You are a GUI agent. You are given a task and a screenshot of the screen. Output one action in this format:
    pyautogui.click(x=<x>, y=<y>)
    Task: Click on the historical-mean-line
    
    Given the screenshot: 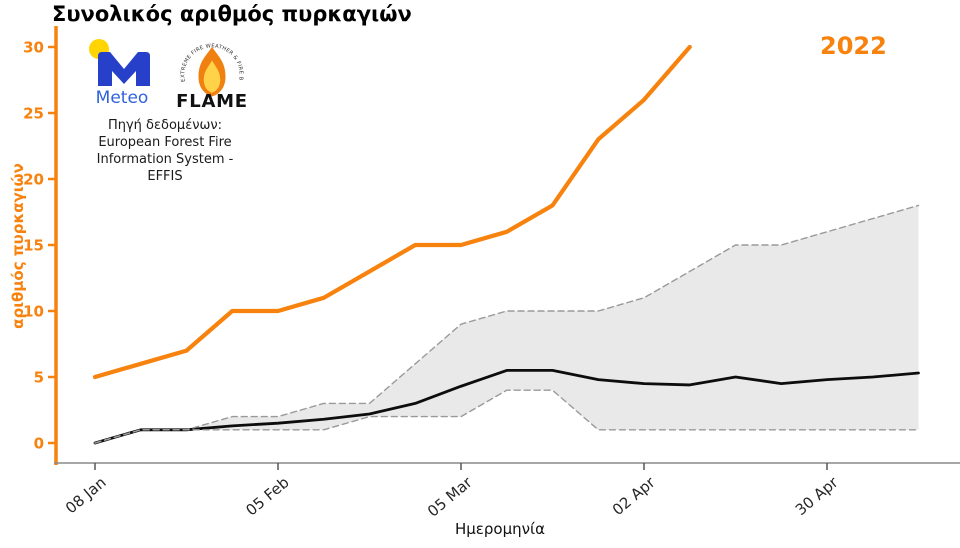 What is the action you would take?
    pyautogui.click(x=506, y=406)
    